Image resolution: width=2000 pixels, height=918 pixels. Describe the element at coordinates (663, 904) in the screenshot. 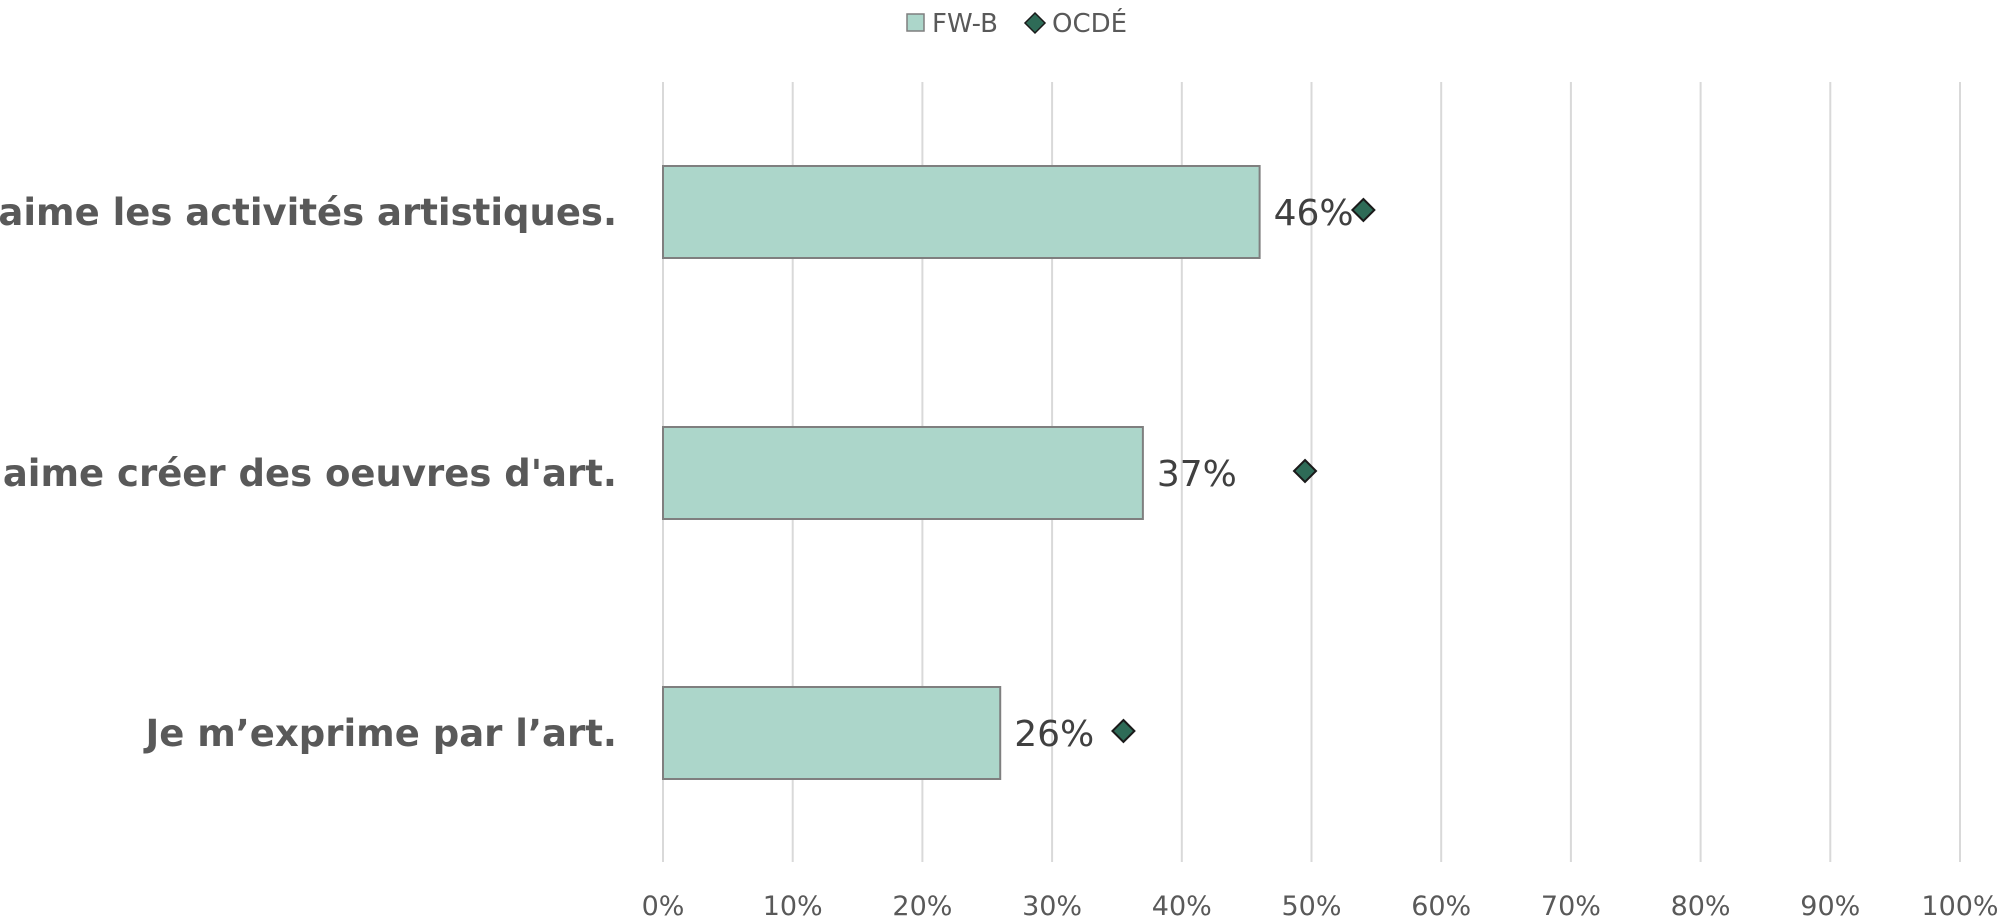

I see `x-tick-label: 0%` at that location.